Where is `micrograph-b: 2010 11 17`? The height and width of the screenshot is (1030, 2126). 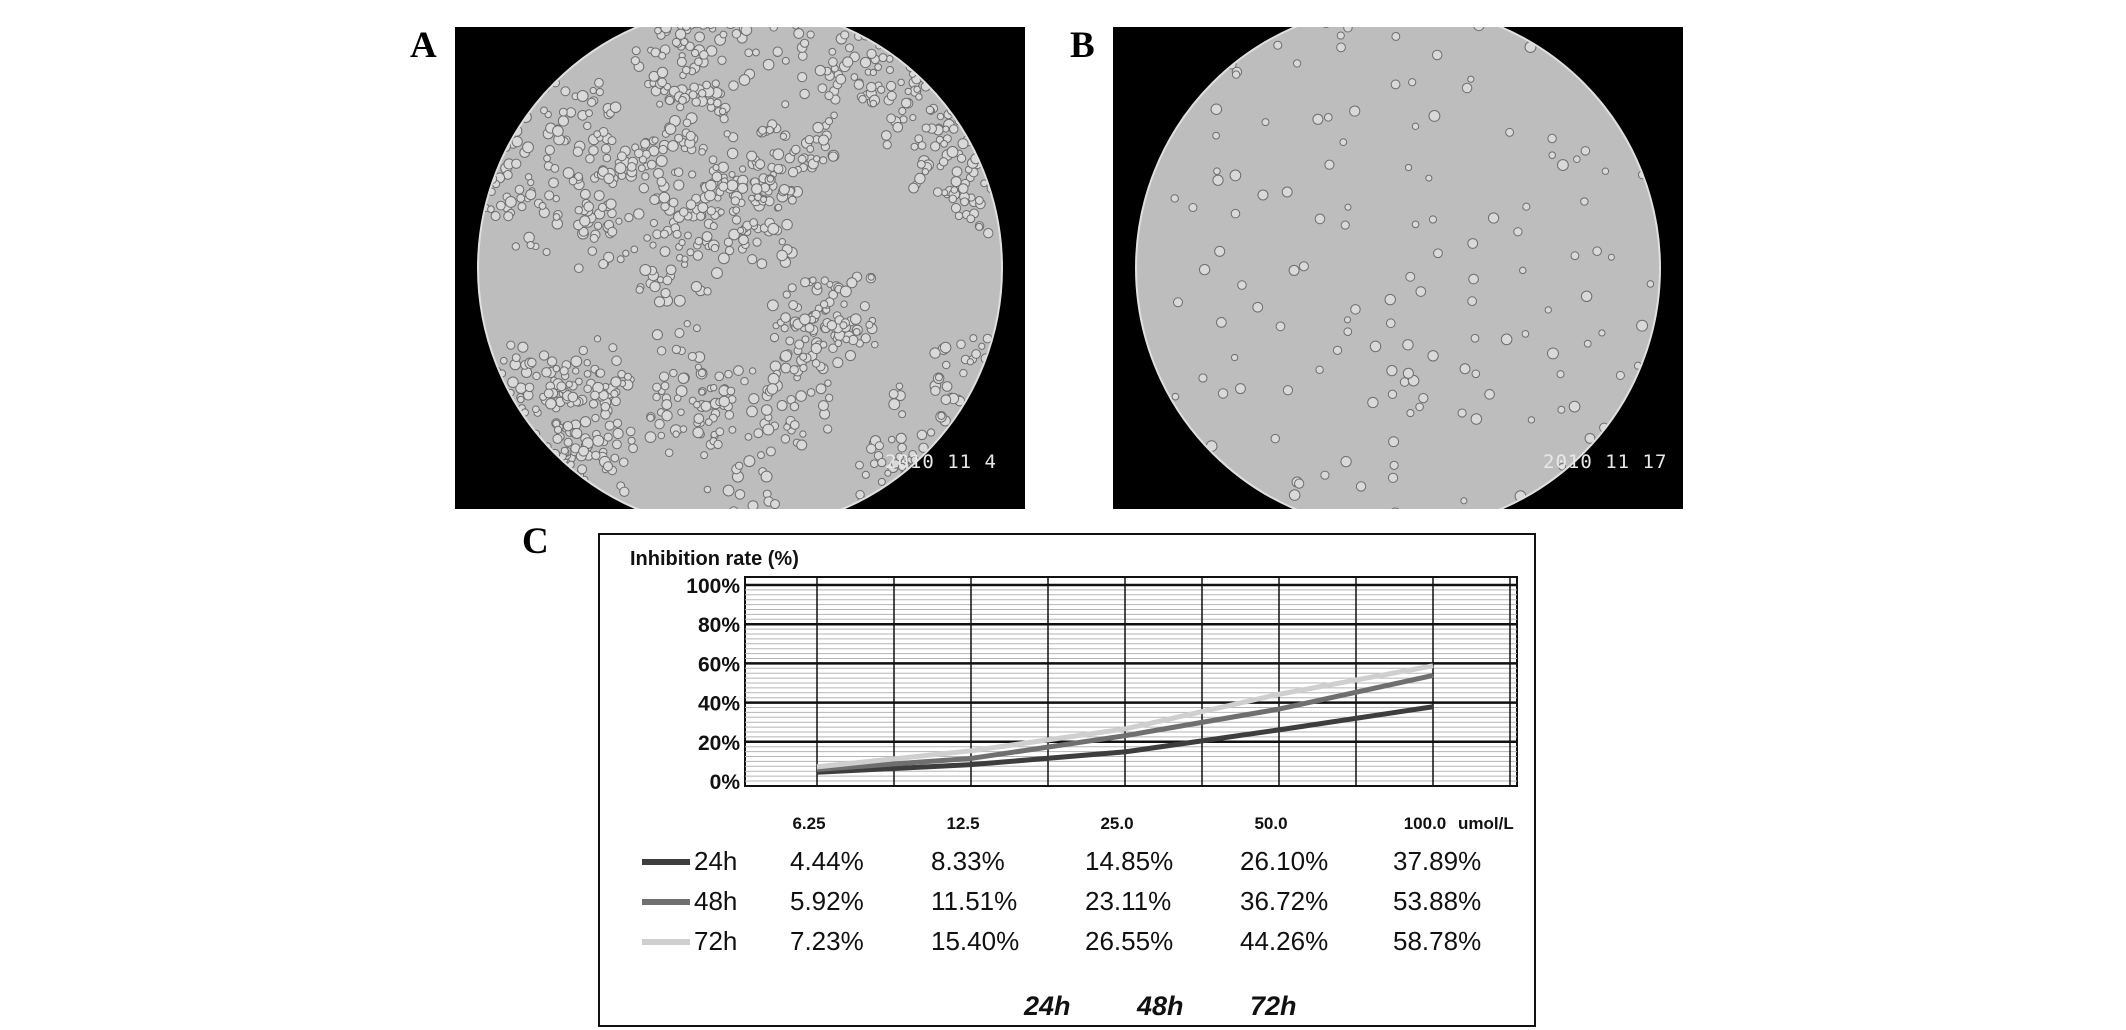 micrograph-b: 2010 11 17 is located at coordinates (1398, 268).